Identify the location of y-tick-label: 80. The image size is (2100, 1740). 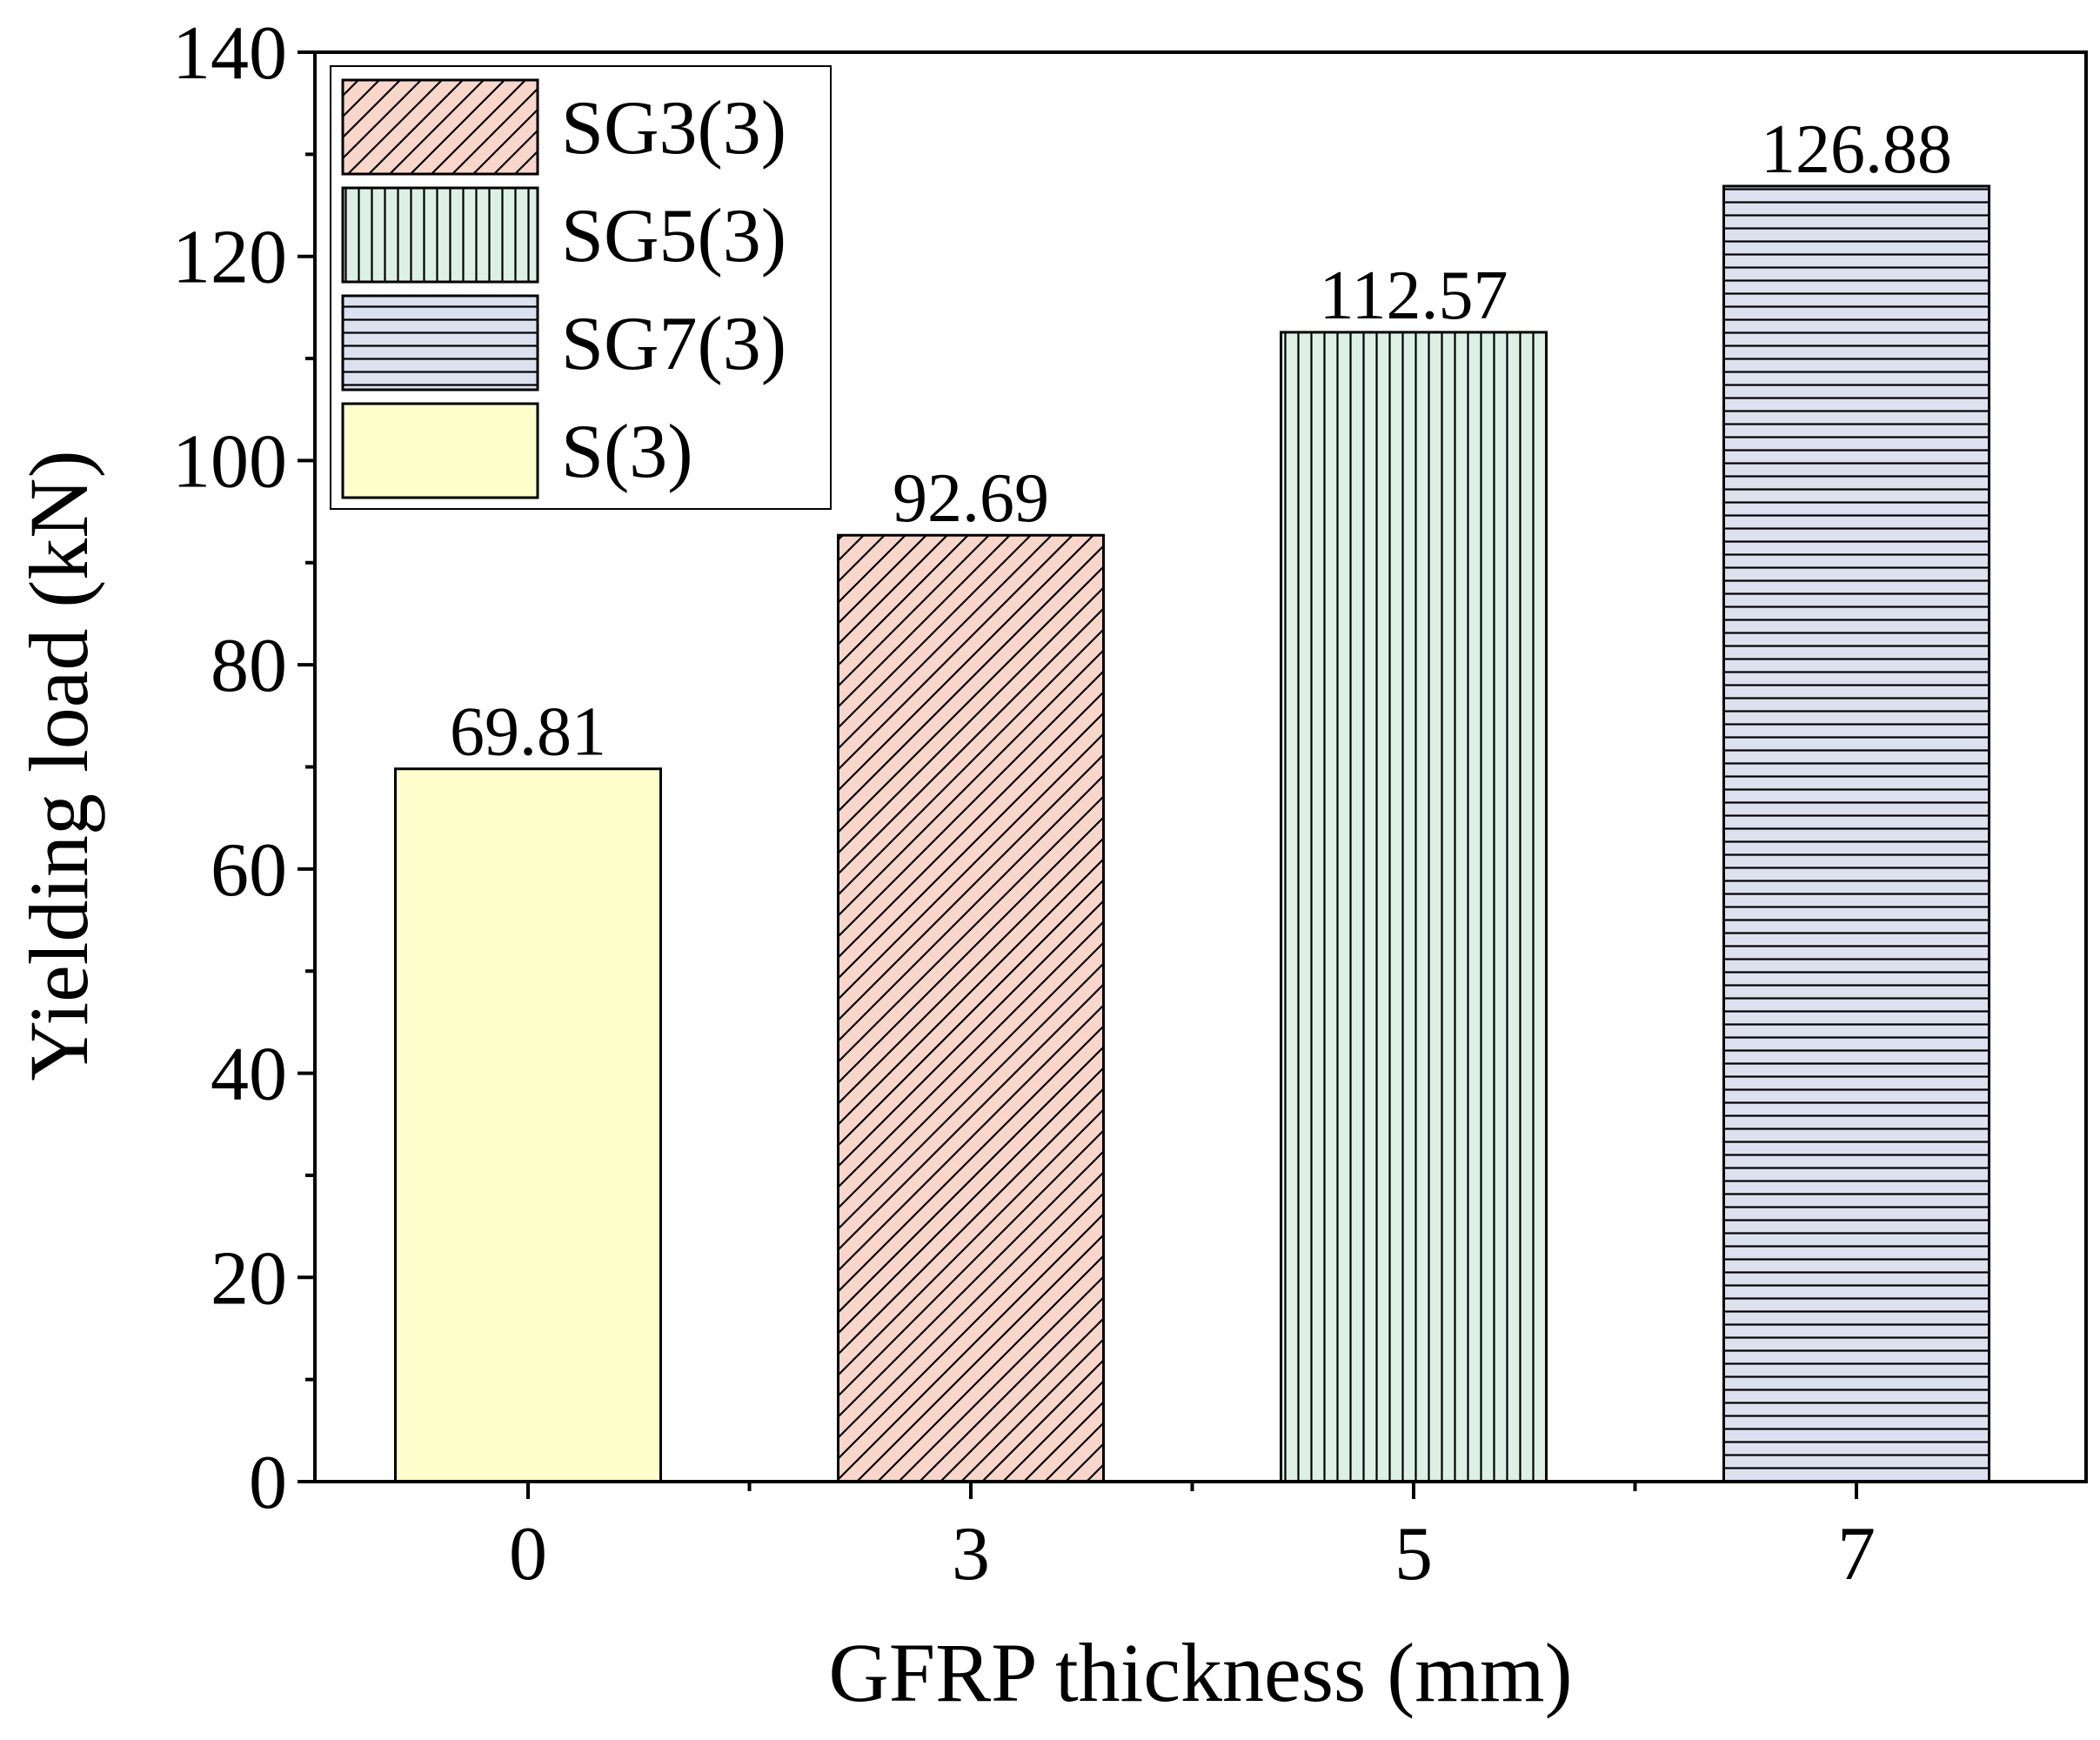
(249, 666).